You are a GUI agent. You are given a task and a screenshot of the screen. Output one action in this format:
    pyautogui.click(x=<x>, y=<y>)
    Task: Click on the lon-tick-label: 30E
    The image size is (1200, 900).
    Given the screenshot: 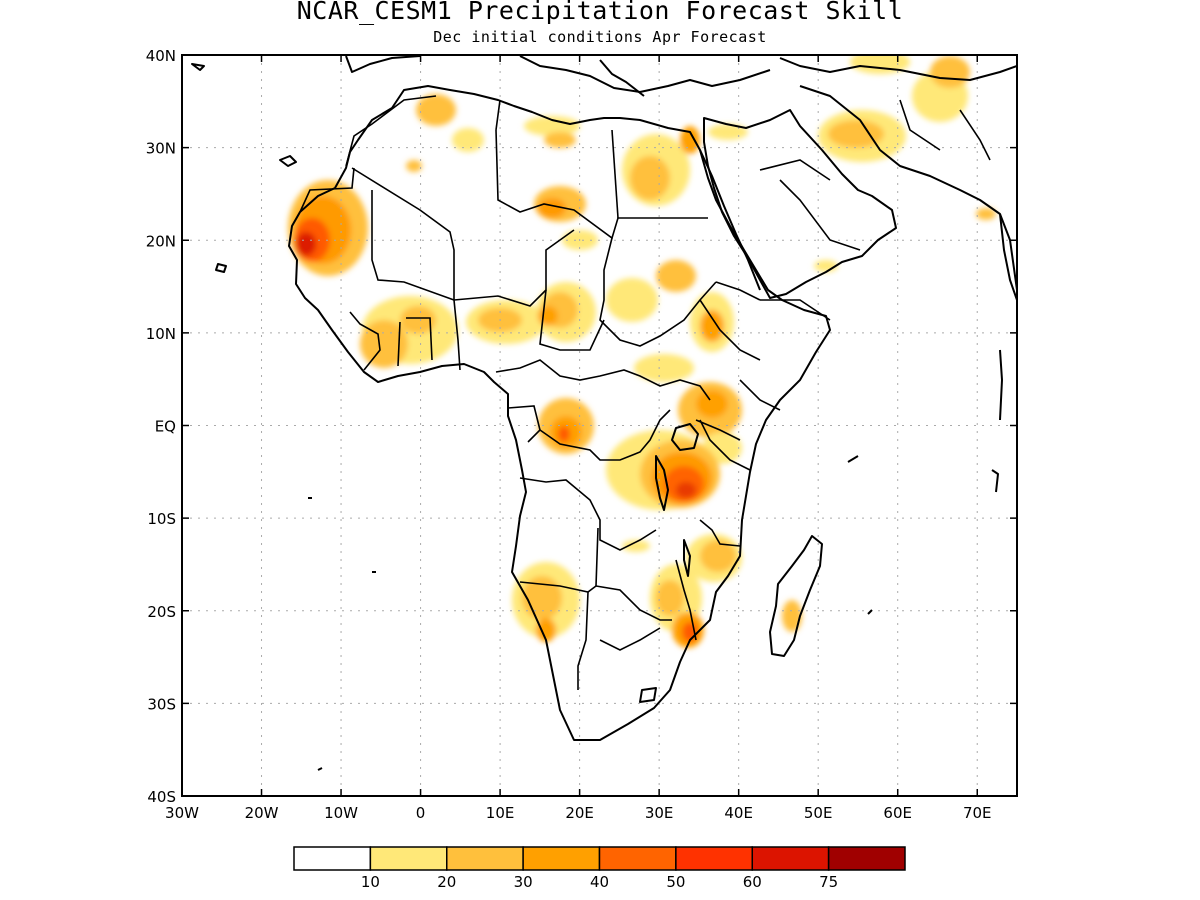 What is the action you would take?
    pyautogui.click(x=659, y=813)
    